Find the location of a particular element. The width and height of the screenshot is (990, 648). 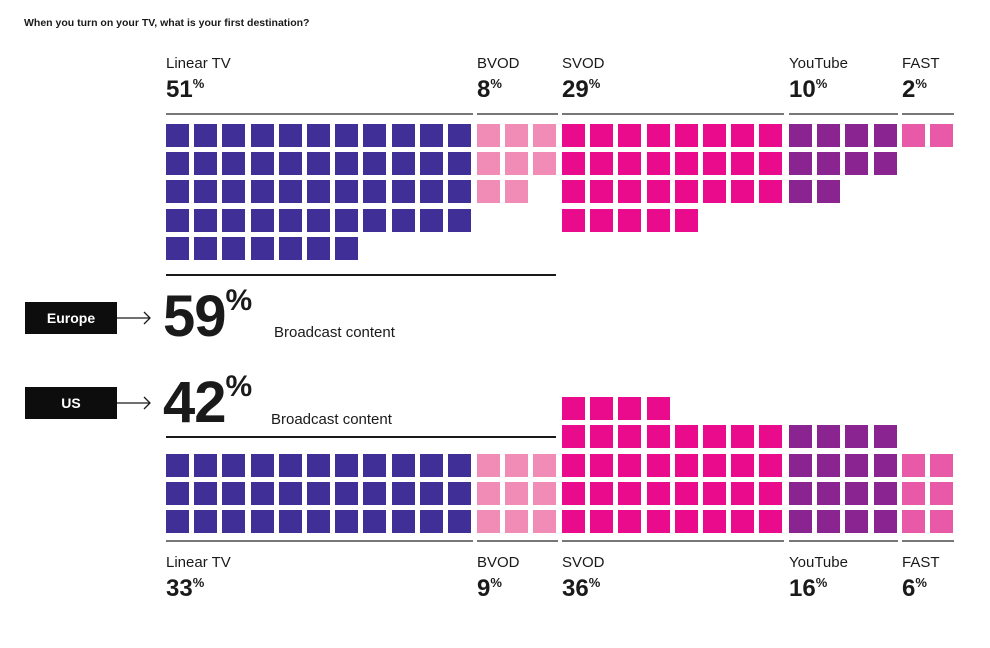

europe-broadcast-caption: Broadcast content is located at coordinates (334, 332).